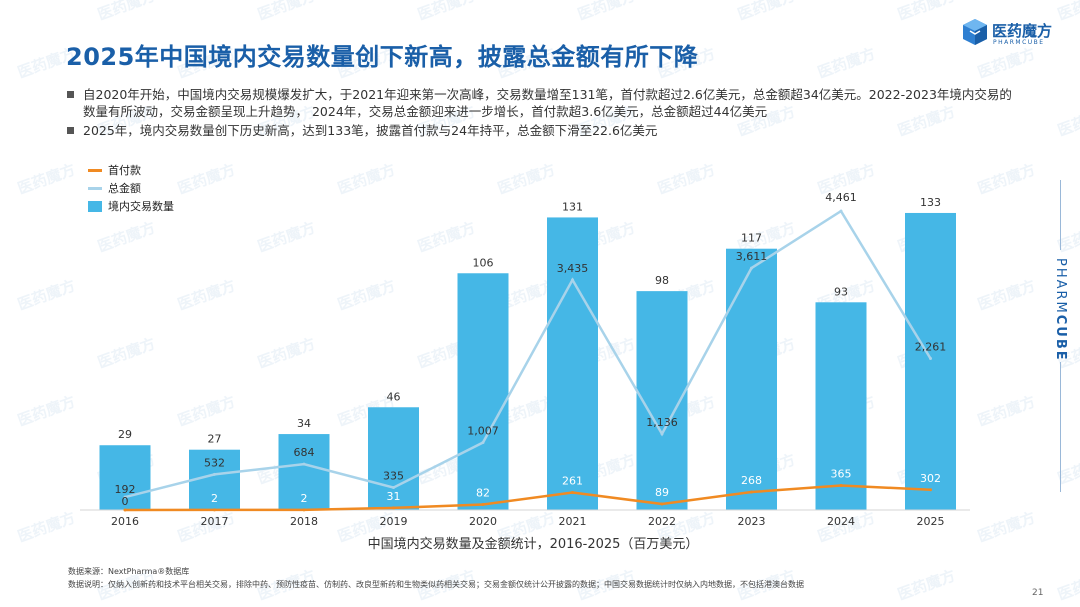 The height and width of the screenshot is (607, 1080). Describe the element at coordinates (527, 498) in the screenshot. I see `upfront-series` at that location.